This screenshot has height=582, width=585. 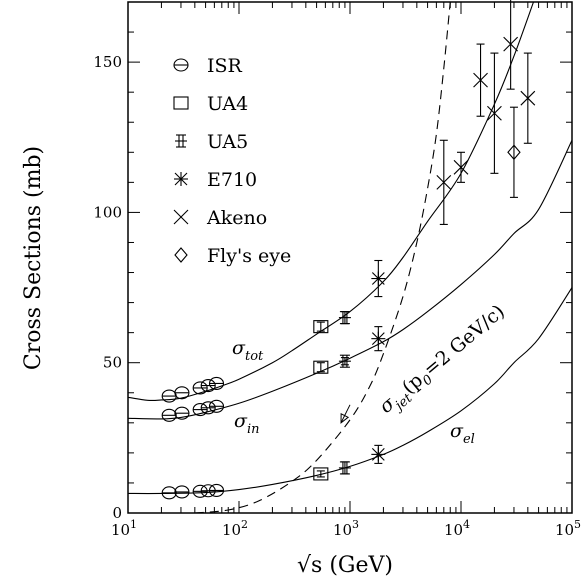 What do you see at coordinates (355, 524) in the screenshot?
I see `x-tick-exponent: 3` at bounding box center [355, 524].